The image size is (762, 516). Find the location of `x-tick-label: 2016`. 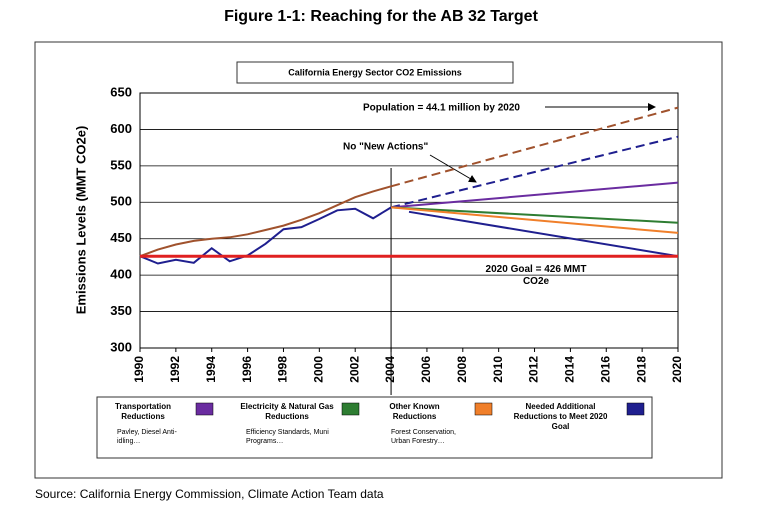

x-tick-label: 2016 is located at coordinates (605, 369).